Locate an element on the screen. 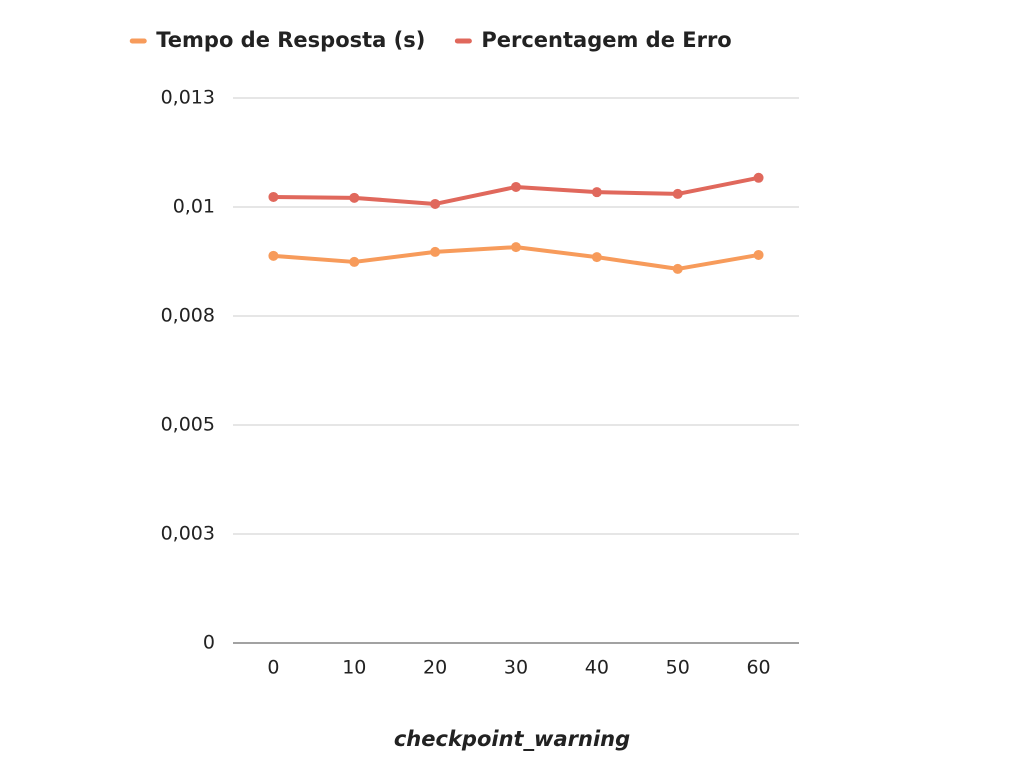 The width and height of the screenshot is (1024, 768). y-tick-label: 0,013 is located at coordinates (188, 98).